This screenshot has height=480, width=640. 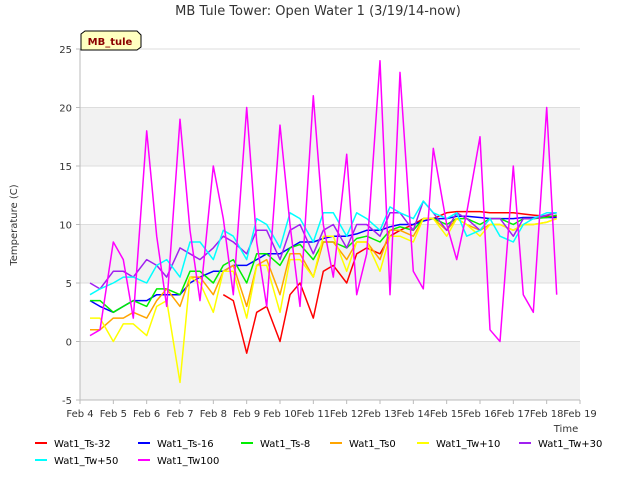 I want to click on legend-item: Wat1_Ts-8, so click(x=275, y=444).